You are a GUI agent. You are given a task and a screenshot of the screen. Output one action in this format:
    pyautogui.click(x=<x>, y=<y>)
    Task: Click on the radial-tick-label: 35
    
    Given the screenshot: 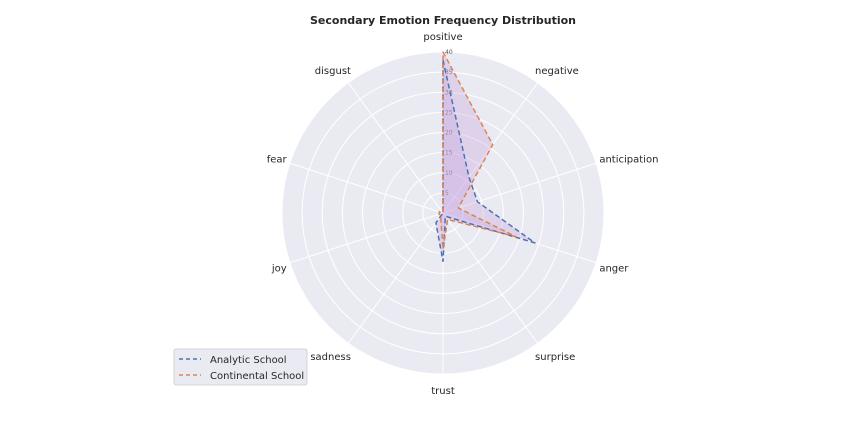 What is the action you would take?
    pyautogui.click(x=449, y=72)
    